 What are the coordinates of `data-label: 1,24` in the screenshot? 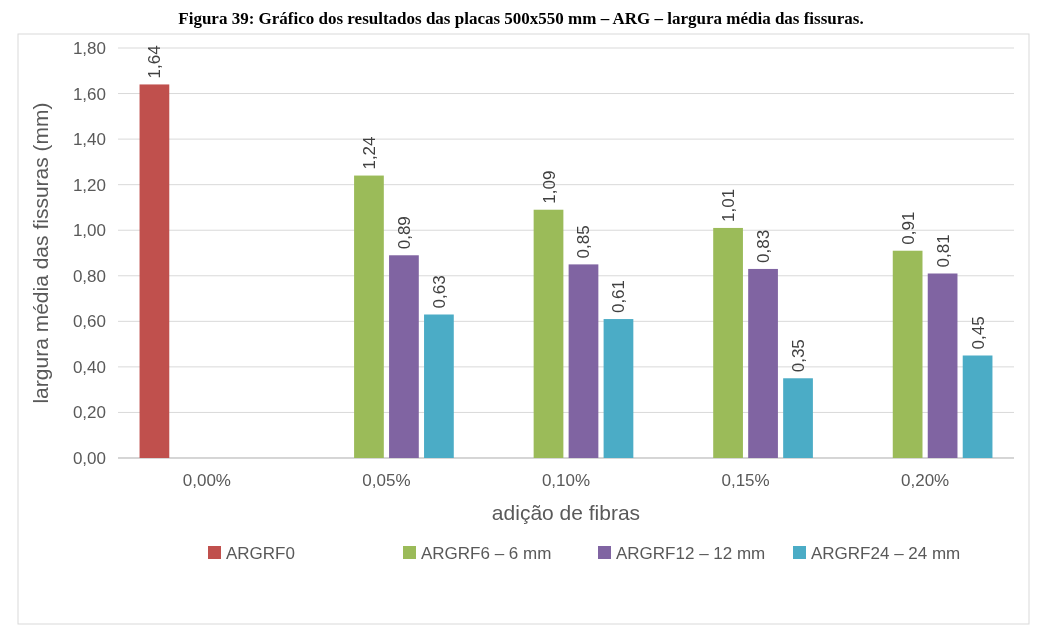 It's located at (369, 153).